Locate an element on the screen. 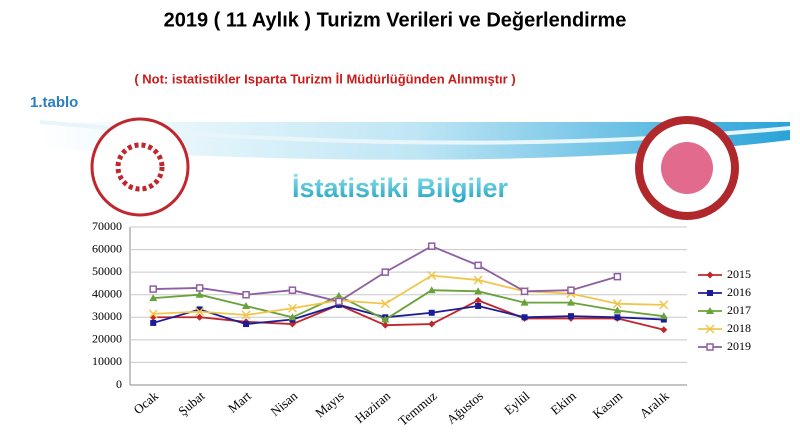  ministry-logo-inner is located at coordinates (140, 167).